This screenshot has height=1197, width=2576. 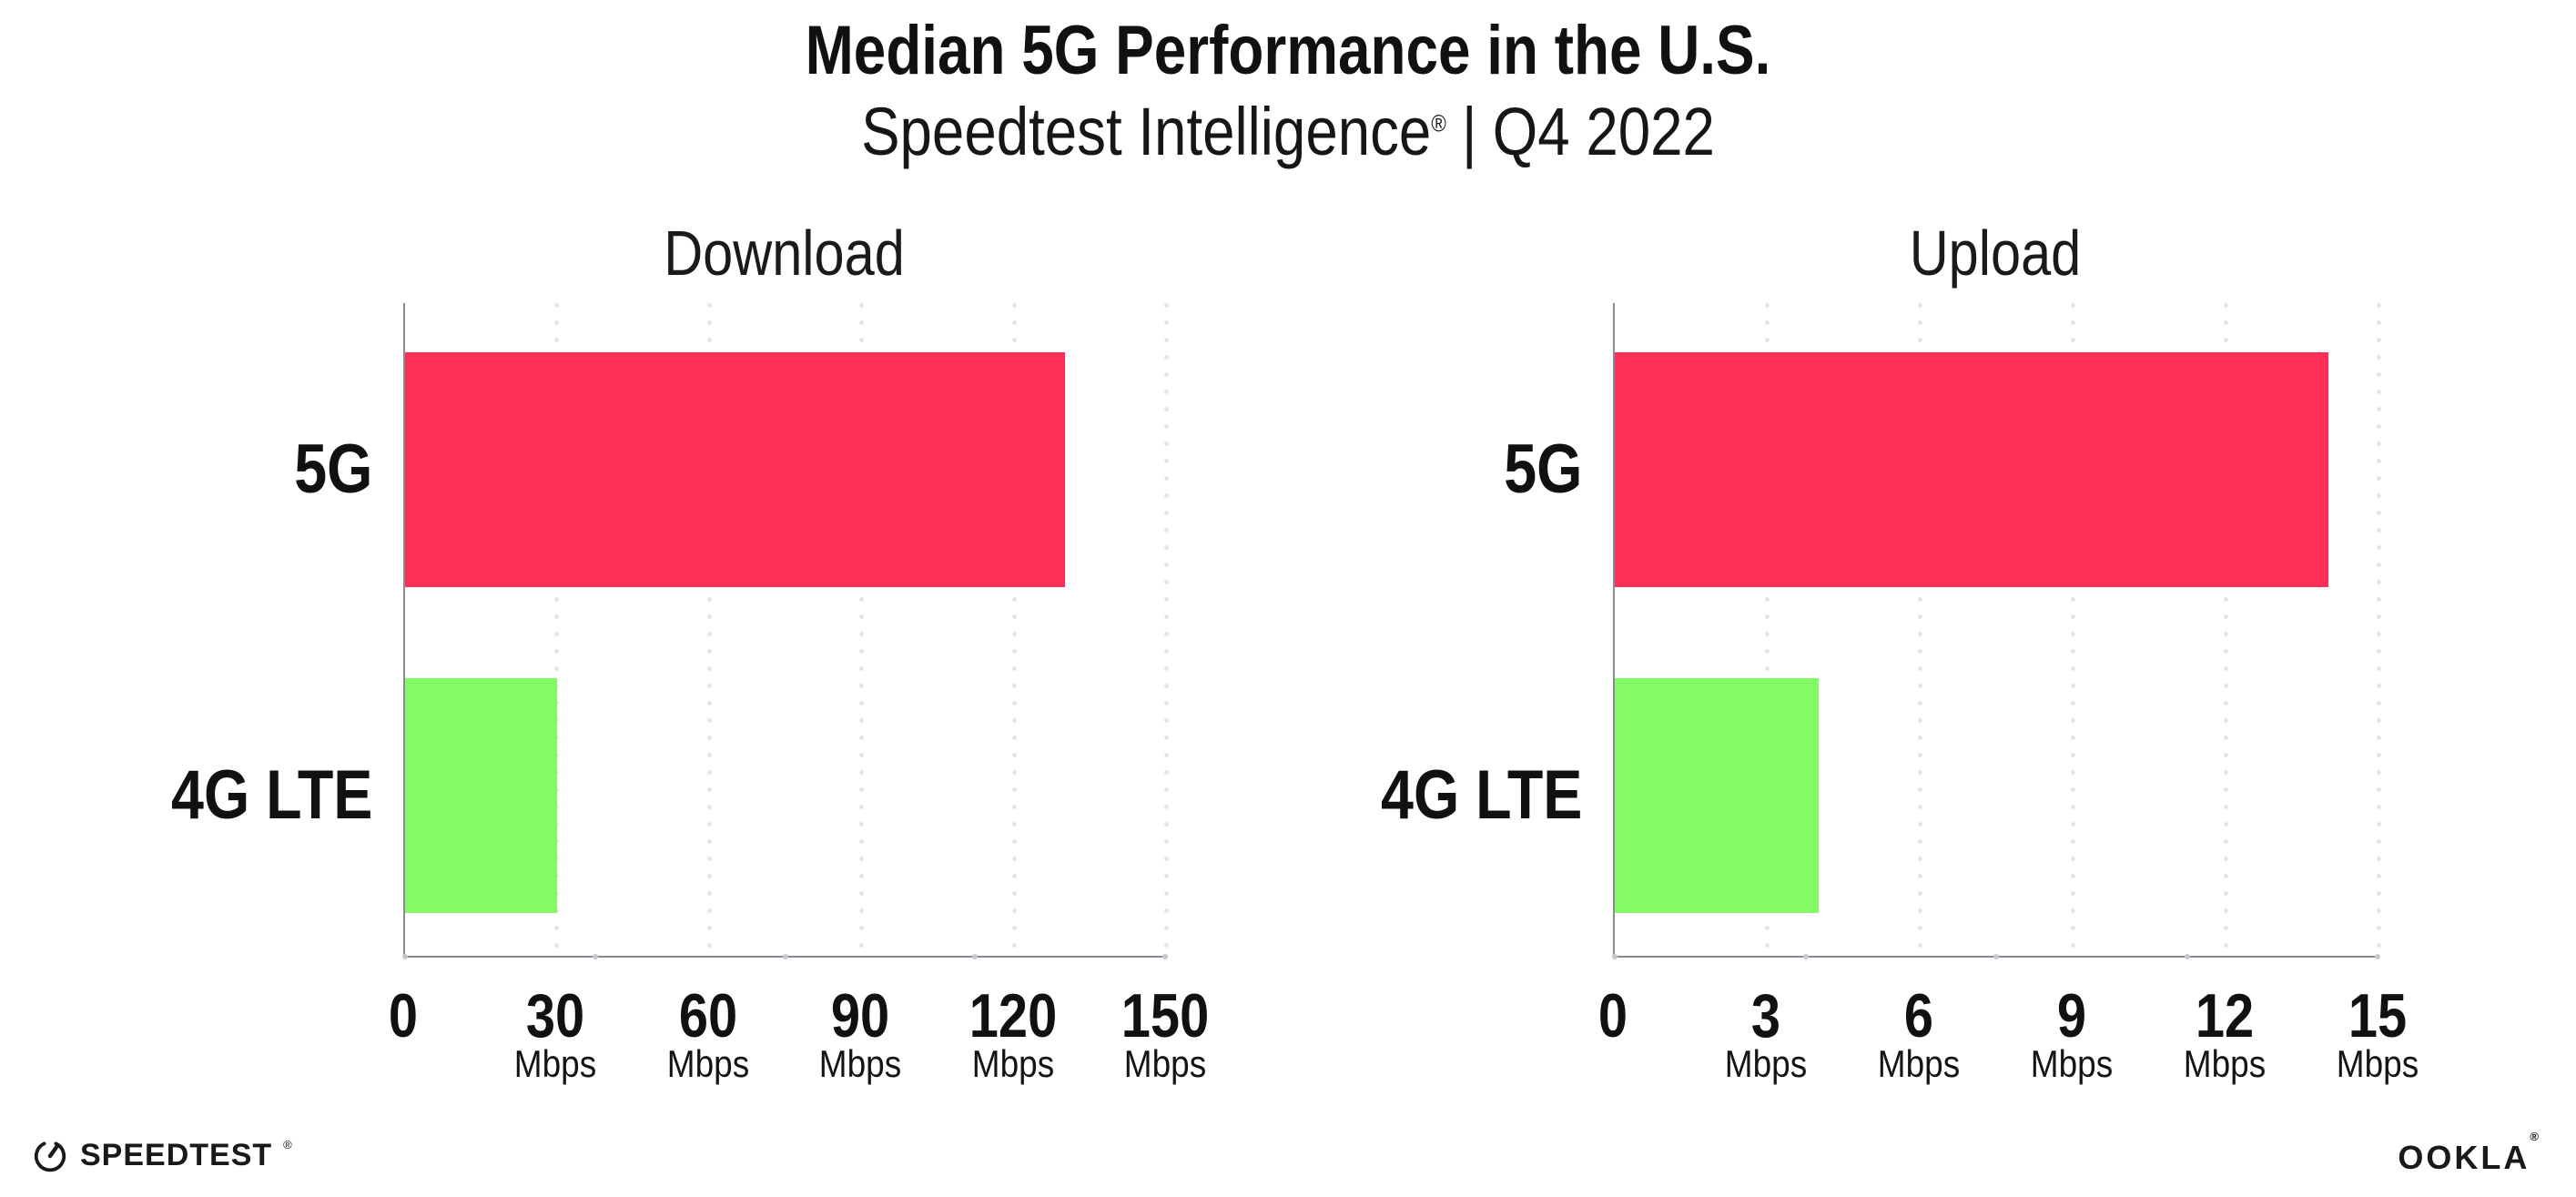 I want to click on download-x-tick-120: 120, so click(x=1013, y=1015).